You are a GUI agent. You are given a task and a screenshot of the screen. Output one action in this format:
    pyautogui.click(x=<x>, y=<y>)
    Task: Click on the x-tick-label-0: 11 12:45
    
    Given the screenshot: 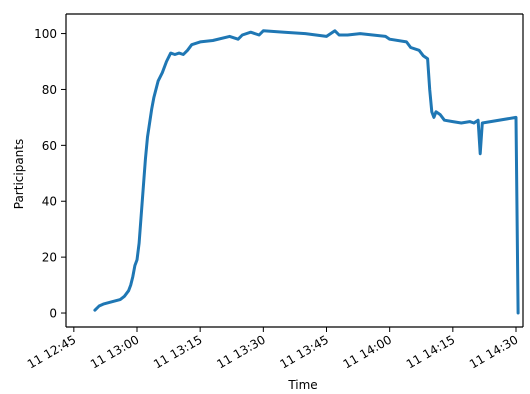 What is the action you would take?
    pyautogui.click(x=51, y=351)
    